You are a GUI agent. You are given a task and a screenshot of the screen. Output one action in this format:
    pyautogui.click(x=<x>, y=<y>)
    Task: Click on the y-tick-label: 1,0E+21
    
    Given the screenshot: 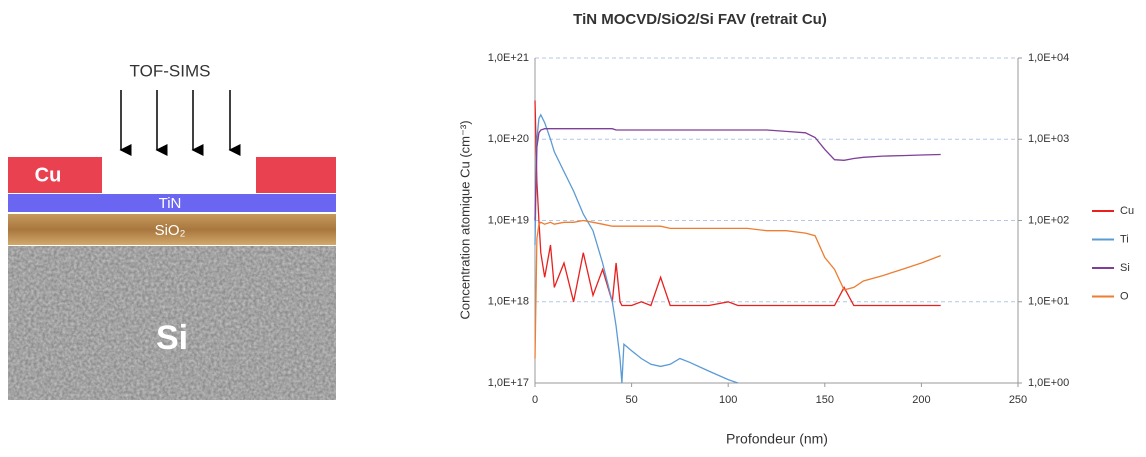 What is the action you would take?
    pyautogui.click(x=508, y=58)
    